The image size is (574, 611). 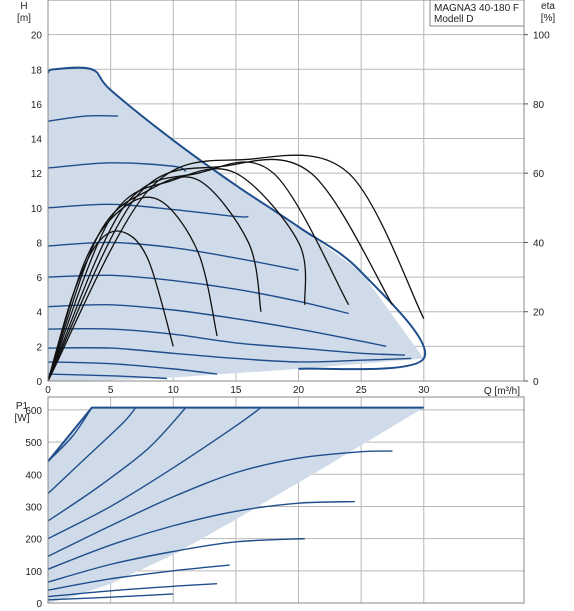 I want to click on eta-y-tick-label: 20, so click(x=539, y=313).